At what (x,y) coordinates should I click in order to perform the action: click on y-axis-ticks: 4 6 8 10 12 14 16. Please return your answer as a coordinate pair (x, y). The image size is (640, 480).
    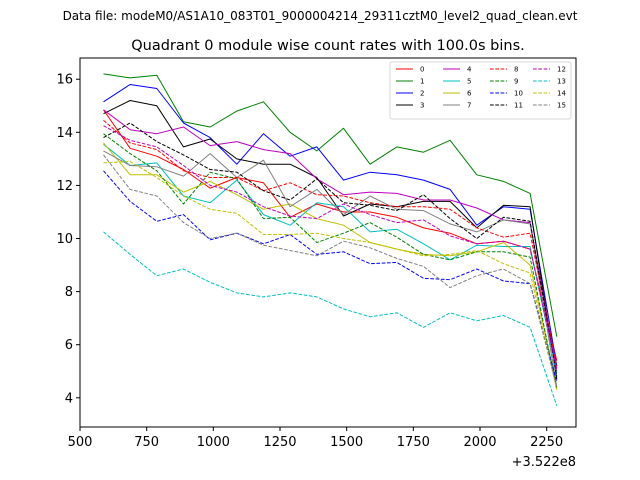
    Looking at the image, I should click on (68, 239).